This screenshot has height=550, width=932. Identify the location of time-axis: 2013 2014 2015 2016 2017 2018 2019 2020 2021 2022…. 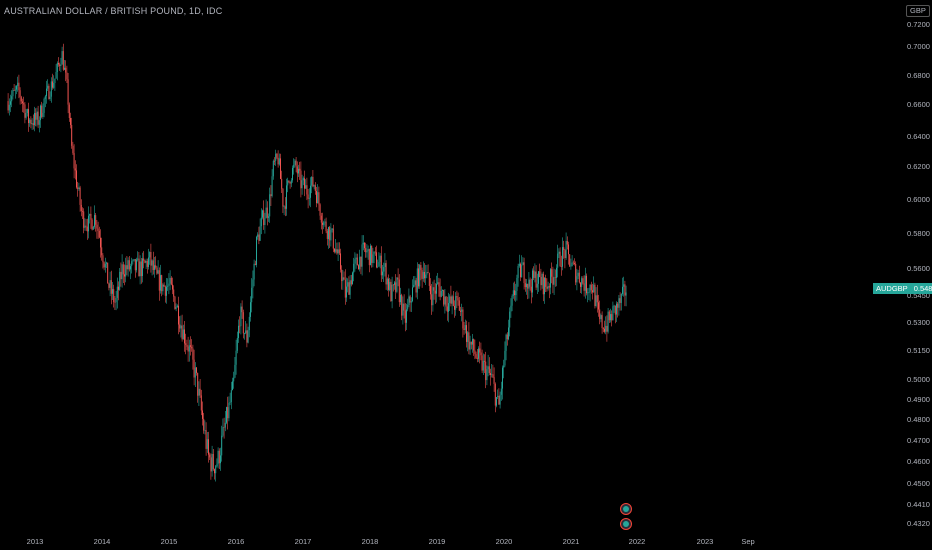
(391, 541).